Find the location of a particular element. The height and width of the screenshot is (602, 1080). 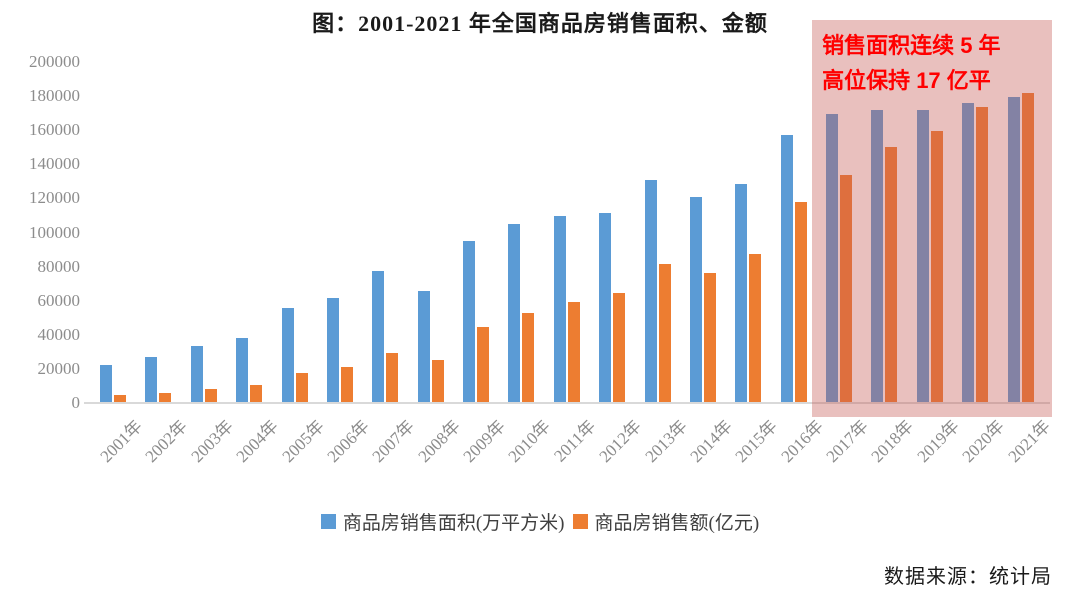

x-tick-label-2021年: 2021年 is located at coordinates (1029, 441).